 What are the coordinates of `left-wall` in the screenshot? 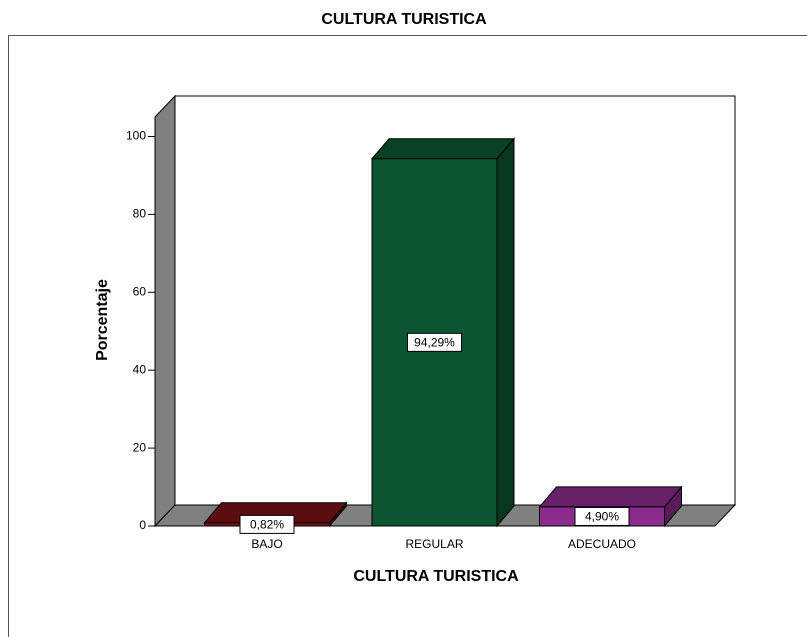 It's located at (165, 311).